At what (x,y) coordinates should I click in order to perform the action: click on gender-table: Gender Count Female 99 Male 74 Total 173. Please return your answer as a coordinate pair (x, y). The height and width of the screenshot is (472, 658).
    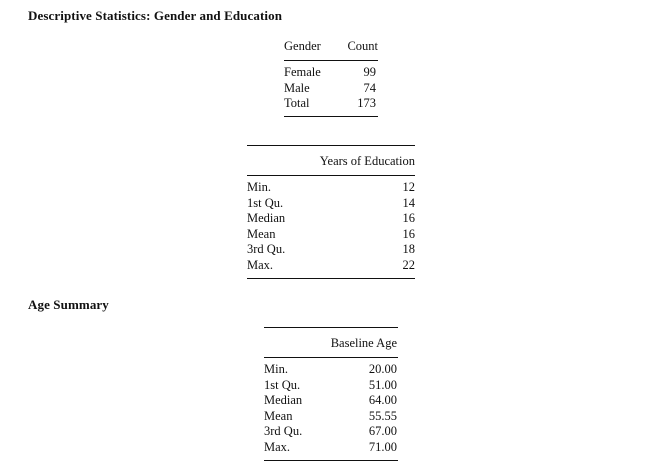
    Looking at the image, I should click on (331, 77).